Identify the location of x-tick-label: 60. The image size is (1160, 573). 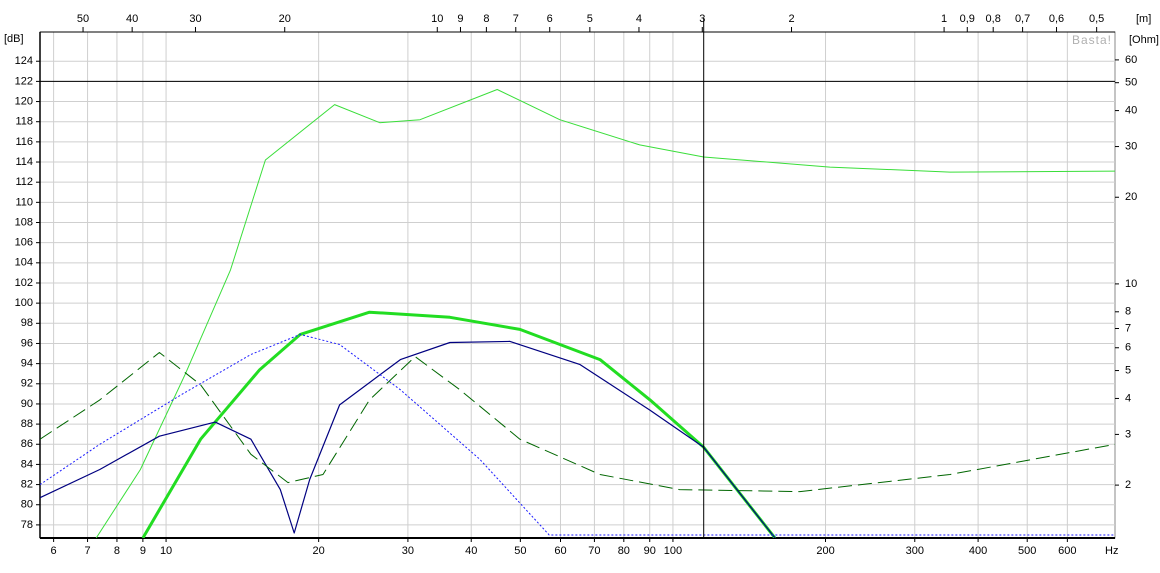
(560, 551).